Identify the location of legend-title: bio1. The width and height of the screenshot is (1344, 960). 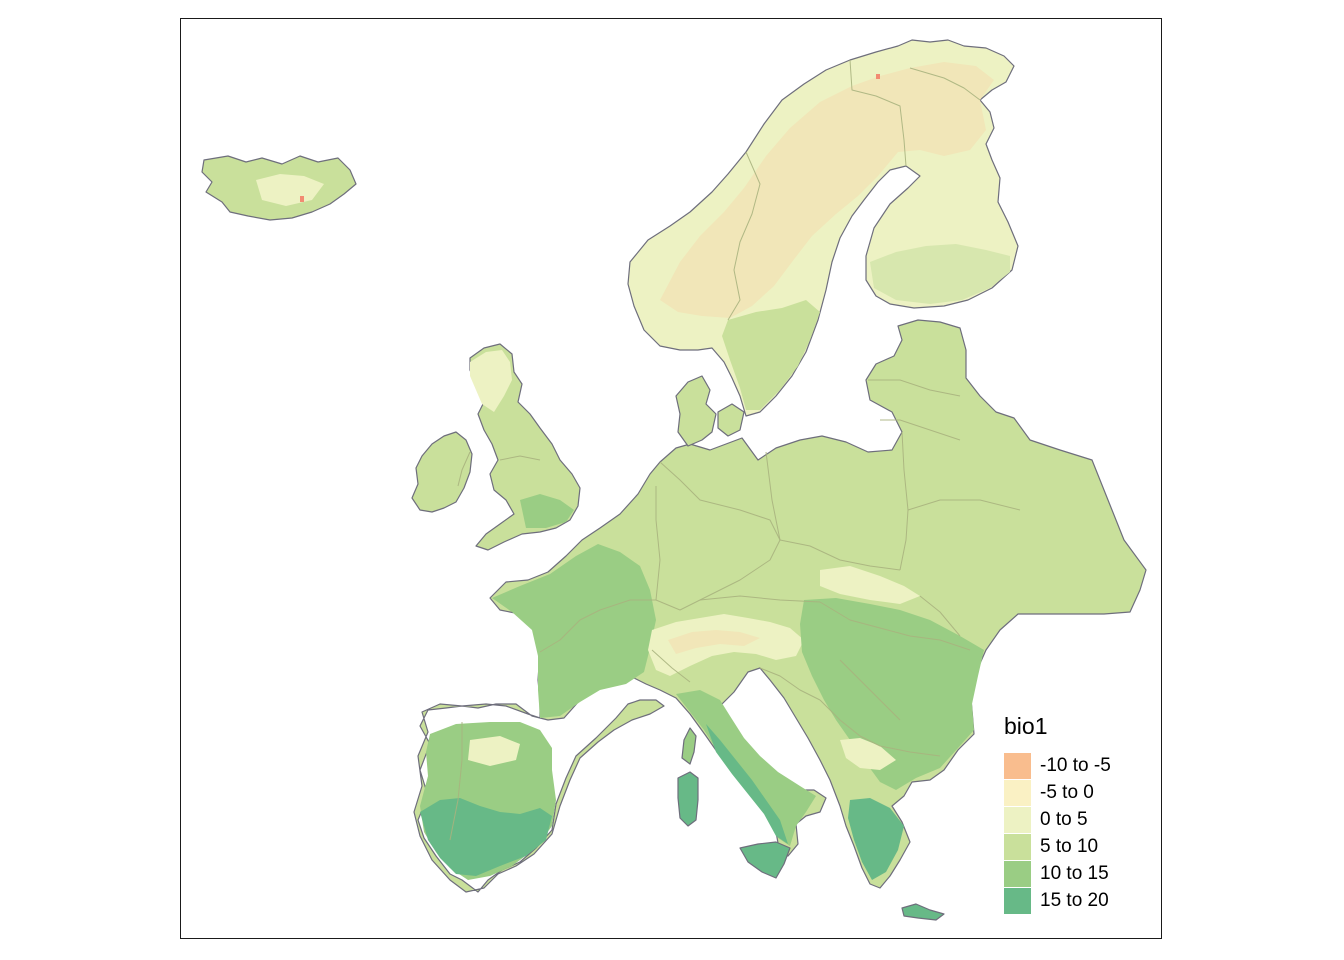
(1026, 726).